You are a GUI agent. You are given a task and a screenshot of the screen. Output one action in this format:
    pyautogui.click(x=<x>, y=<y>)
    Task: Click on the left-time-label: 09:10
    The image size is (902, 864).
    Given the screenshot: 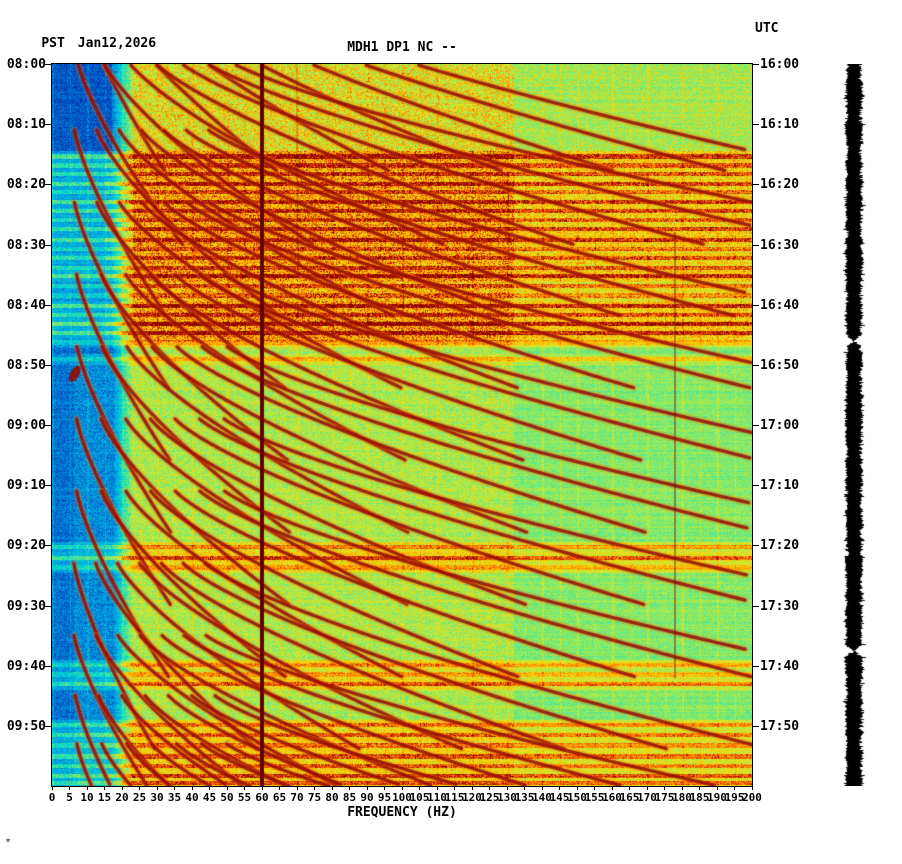 What is the action you would take?
    pyautogui.click(x=26, y=486)
    